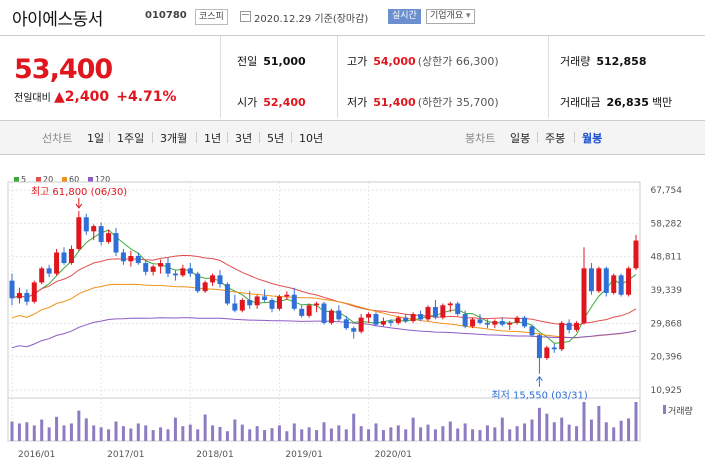 Image resolution: width=705 pixels, height=465 pixels. What do you see at coordinates (57, 138) in the screenshot?
I see `line-chart-label: 선차트` at bounding box center [57, 138].